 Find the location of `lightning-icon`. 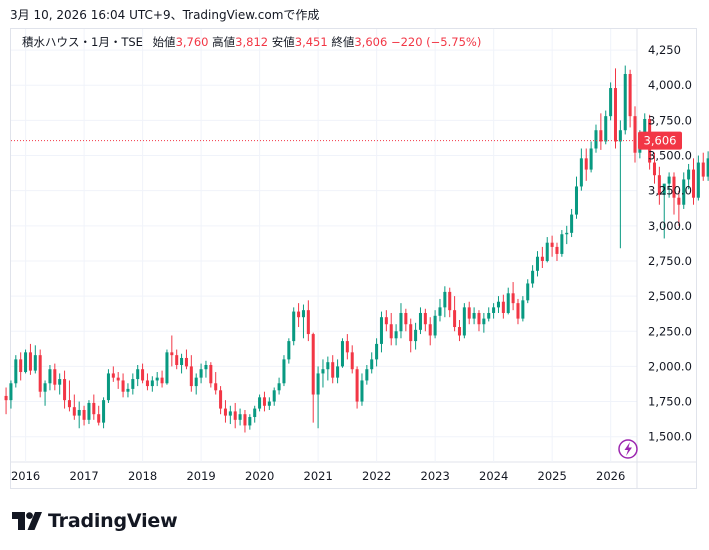

lightning-icon is located at coordinates (628, 449).